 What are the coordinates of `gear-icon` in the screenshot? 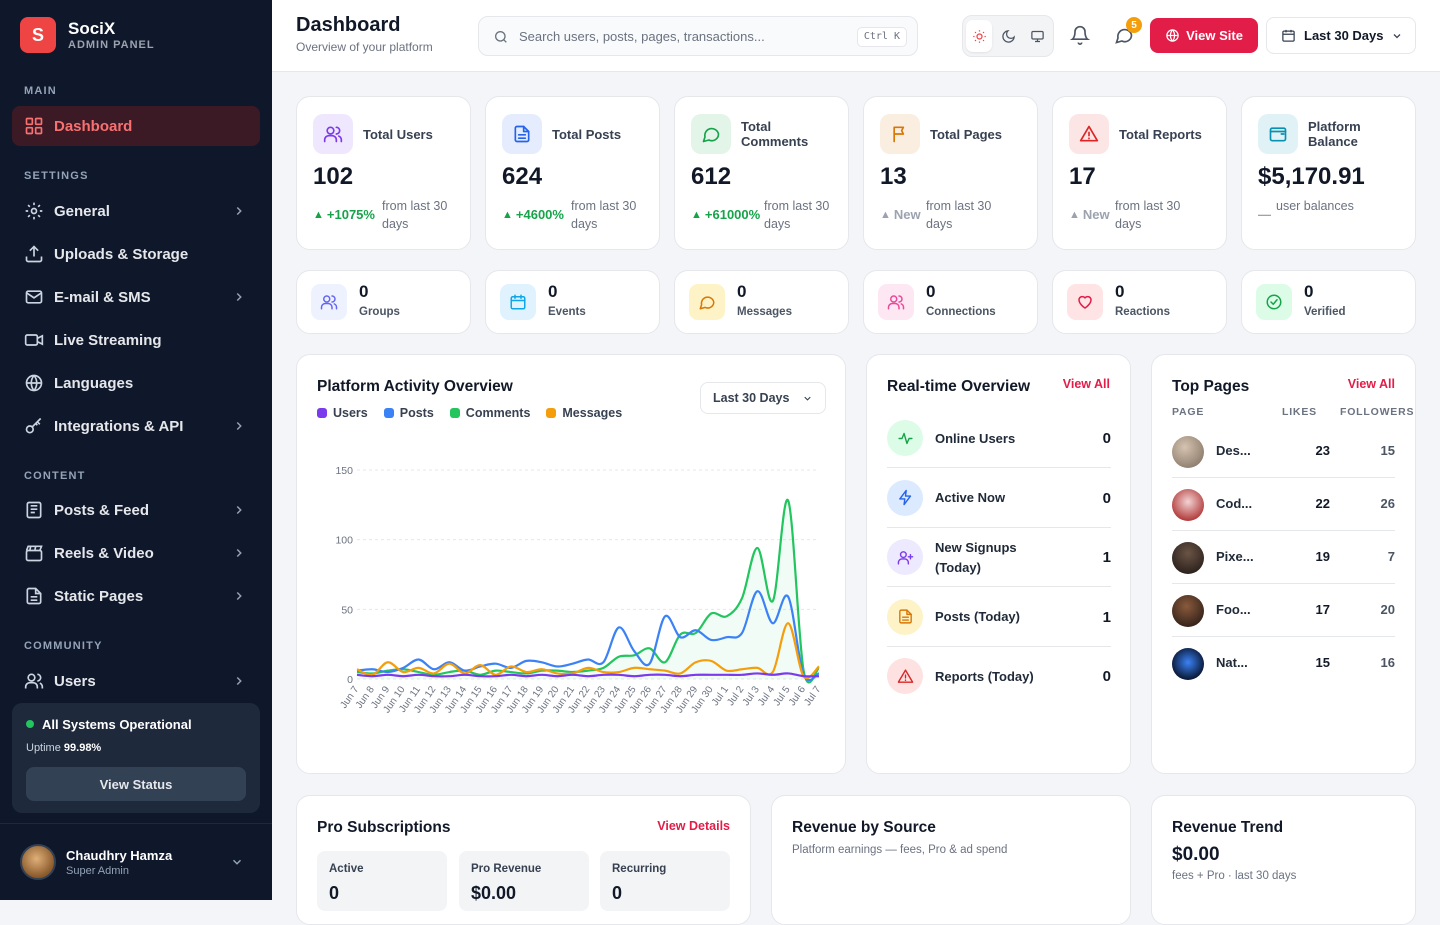 It's located at (34, 211).